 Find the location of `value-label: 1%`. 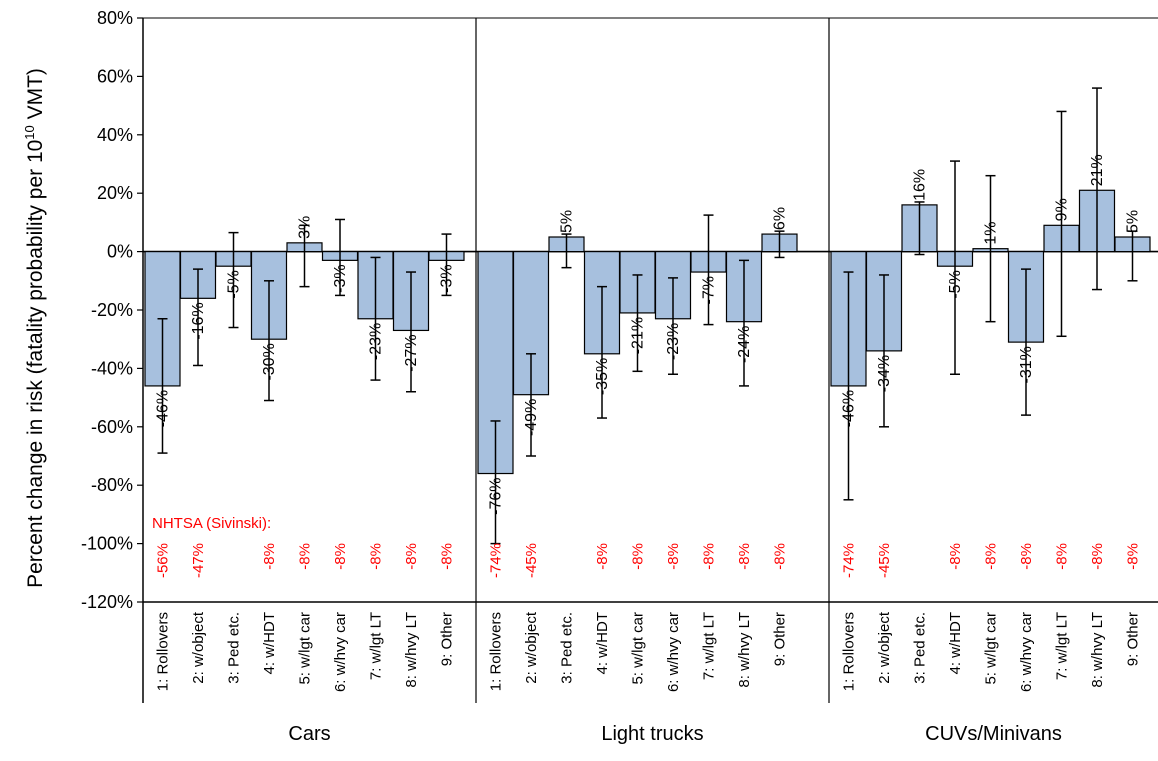

value-label: 1% is located at coordinates (991, 233).